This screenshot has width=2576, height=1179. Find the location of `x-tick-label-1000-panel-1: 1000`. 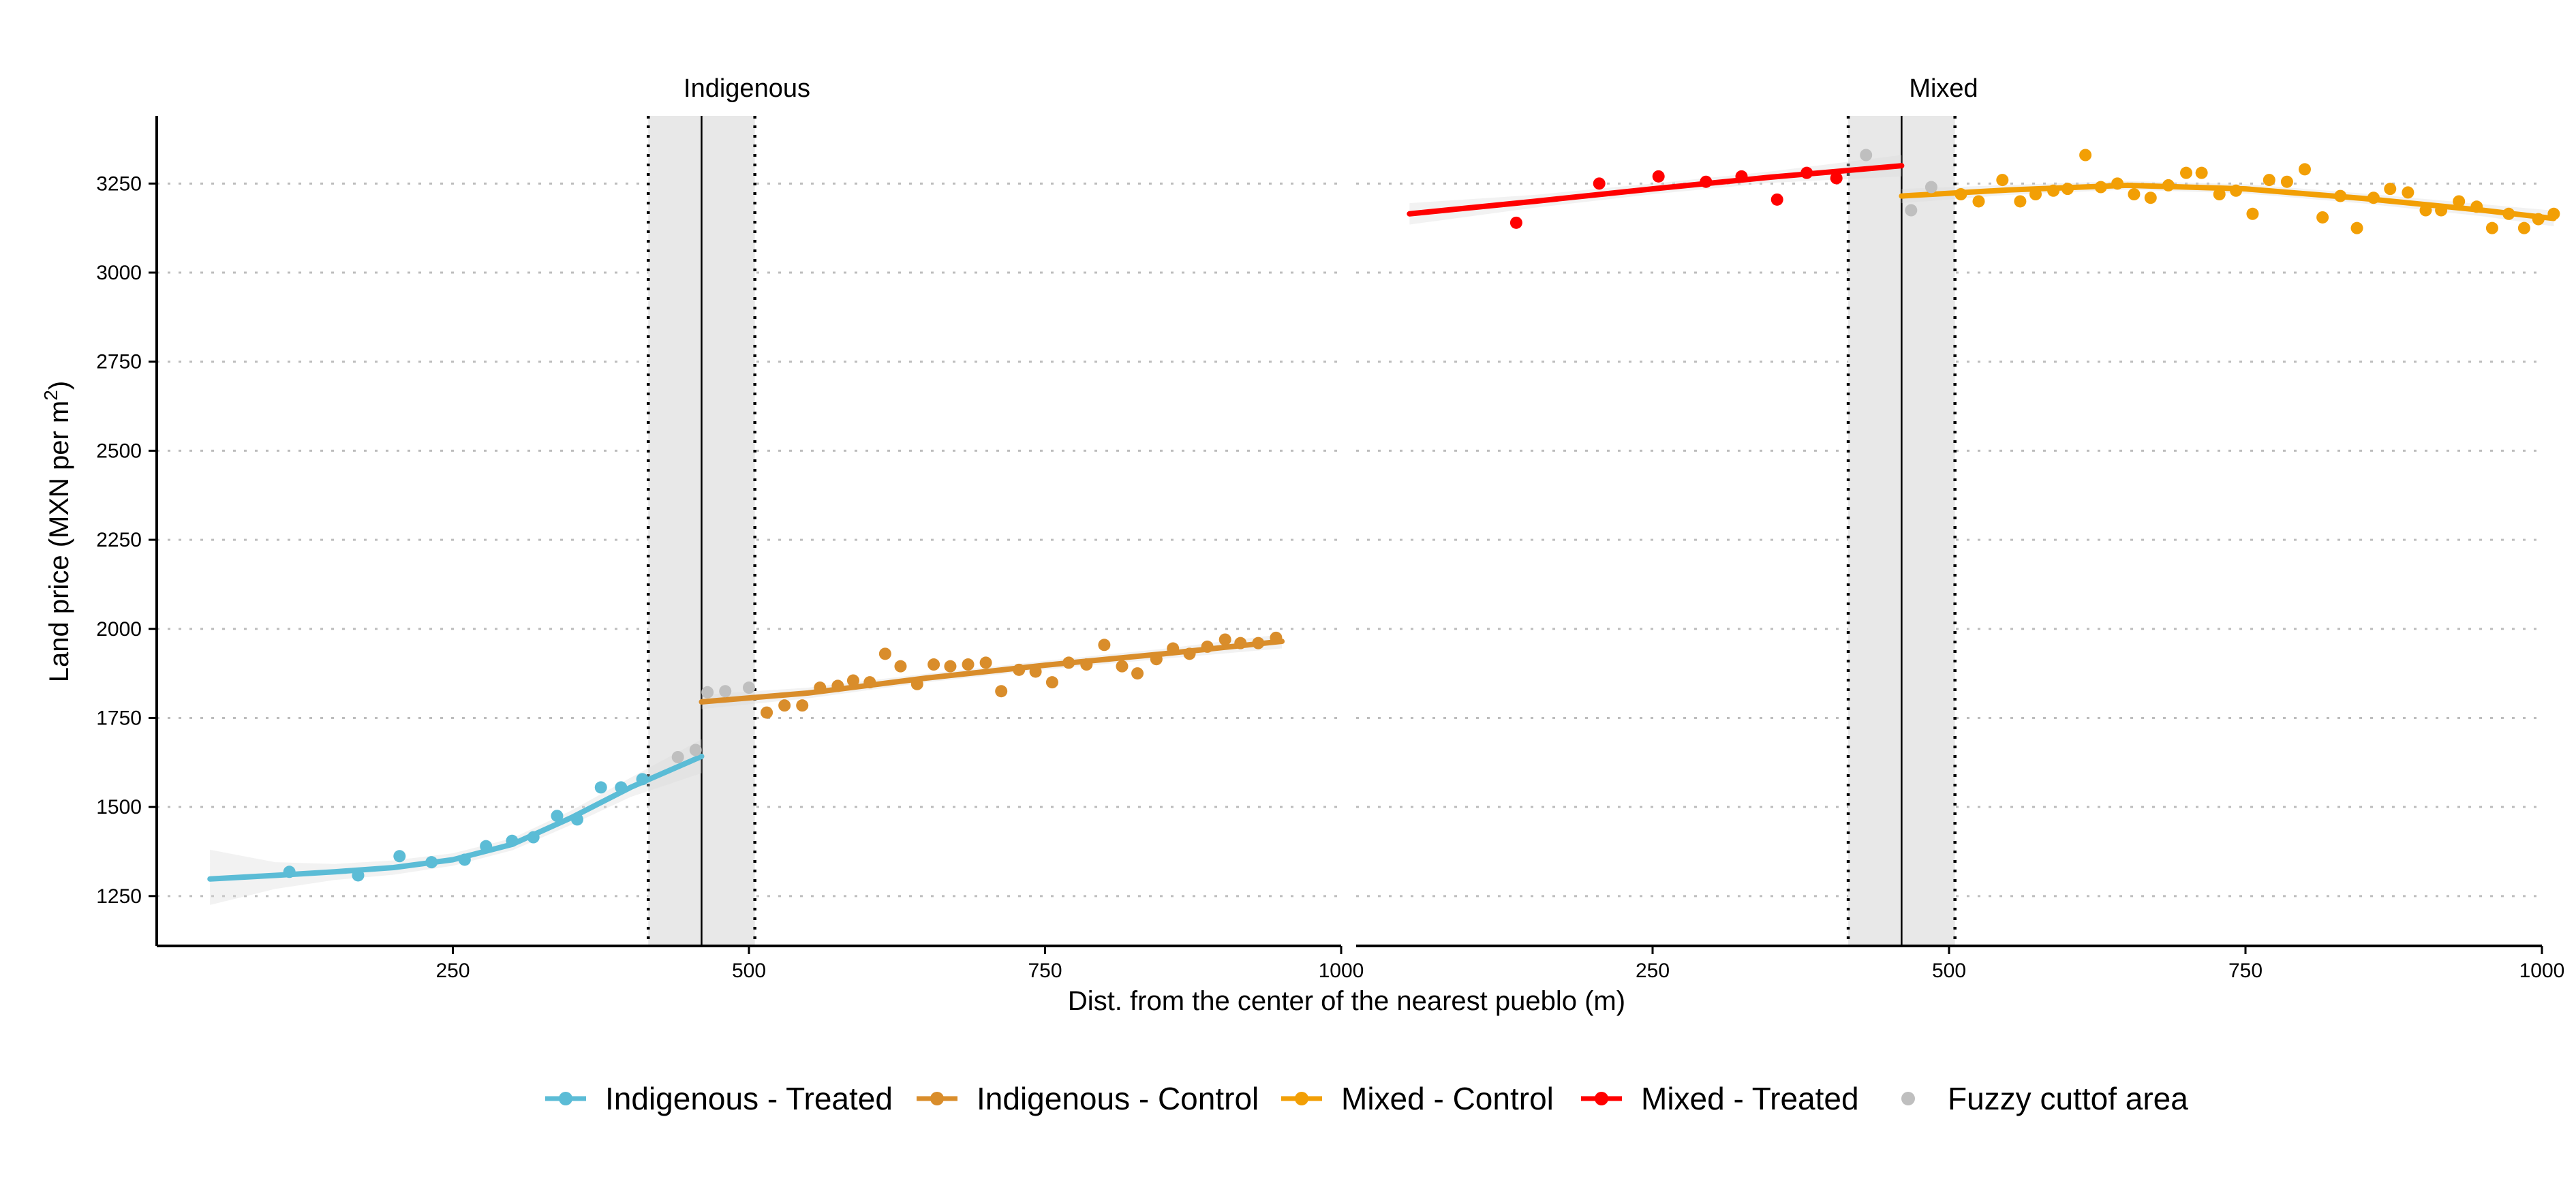

x-tick-label-1000-panel-1: 1000 is located at coordinates (2542, 971).